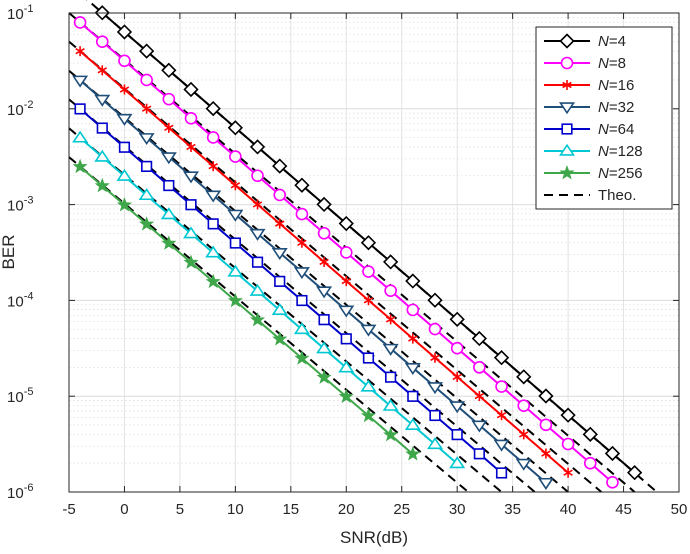 The image size is (690, 554). Describe the element at coordinates (68, 509) in the screenshot. I see `x-tick-label: -5` at that location.